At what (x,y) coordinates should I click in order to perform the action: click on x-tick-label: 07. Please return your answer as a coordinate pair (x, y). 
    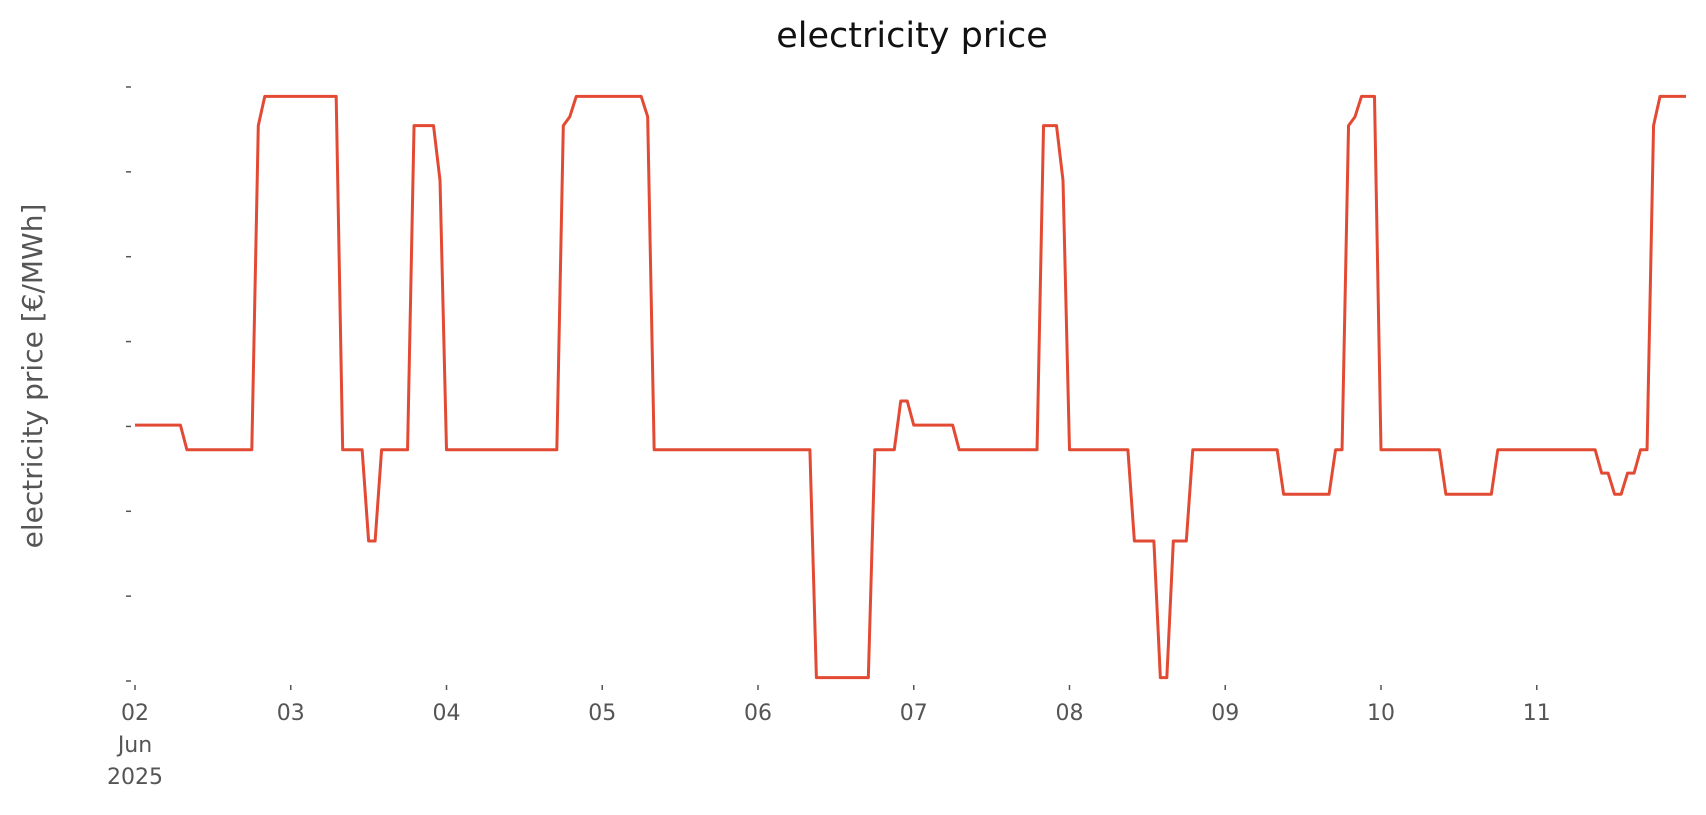
    Looking at the image, I should click on (914, 713).